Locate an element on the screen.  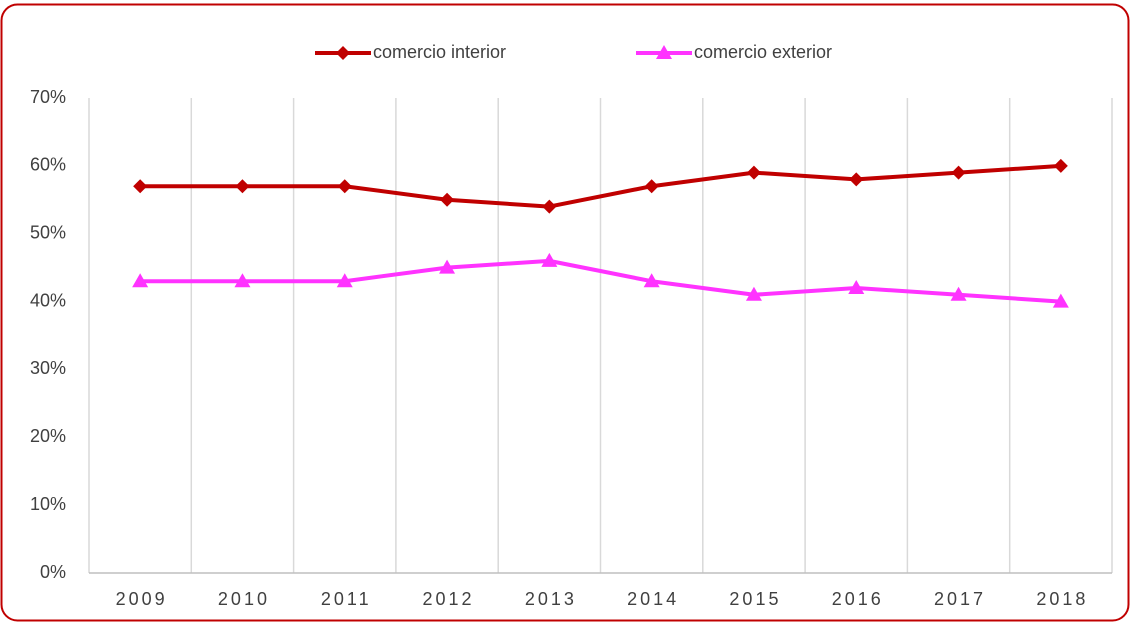
legend-label: comercio exterior is located at coordinates (763, 52).